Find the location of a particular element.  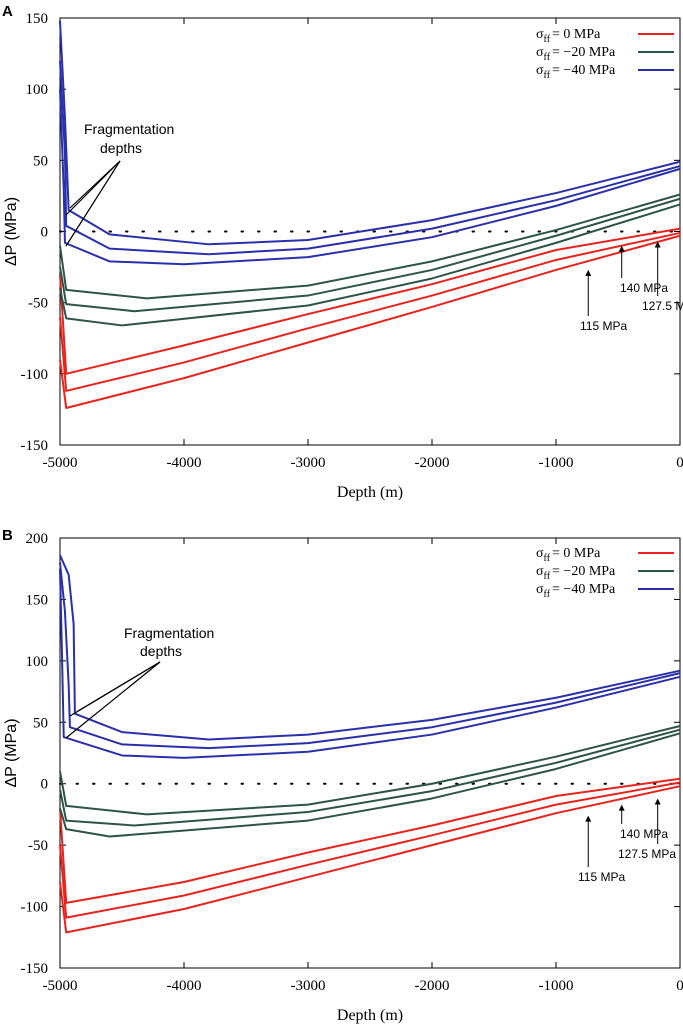

panel-a-letter: A is located at coordinates (7, 11).